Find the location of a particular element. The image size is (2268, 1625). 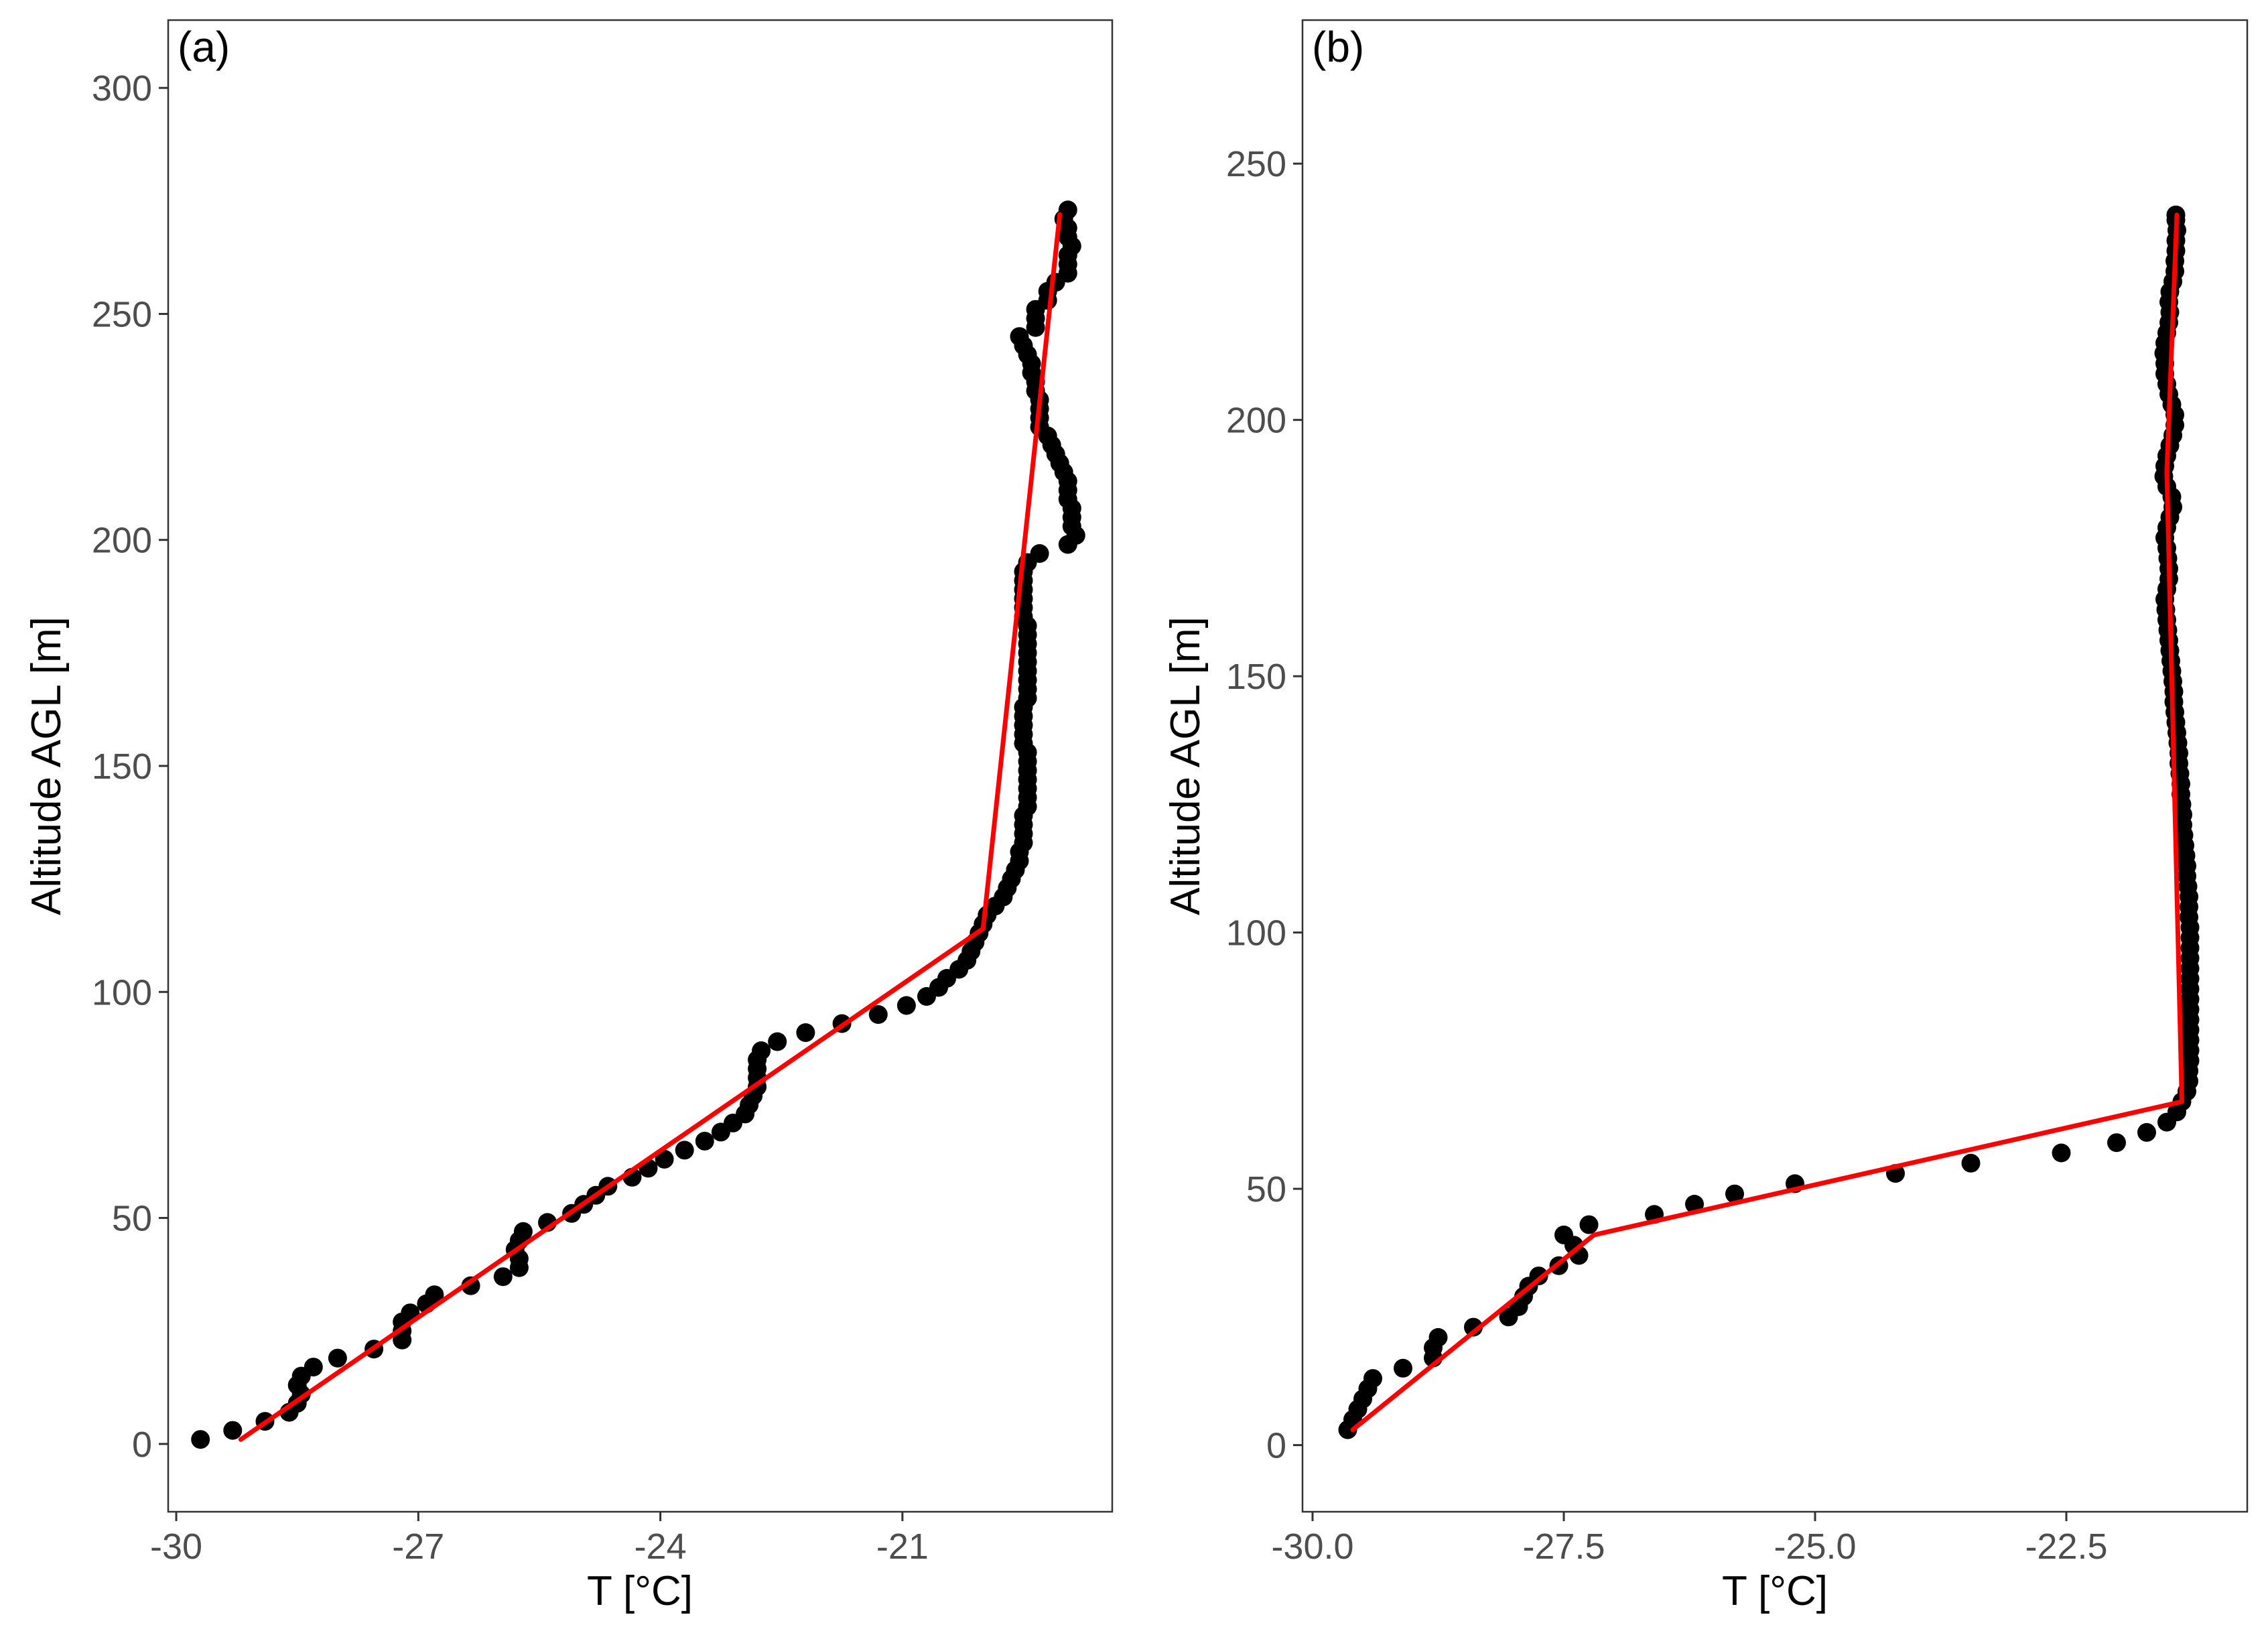

panel-a-x-axis-title: T [°C] is located at coordinates (640, 1591).